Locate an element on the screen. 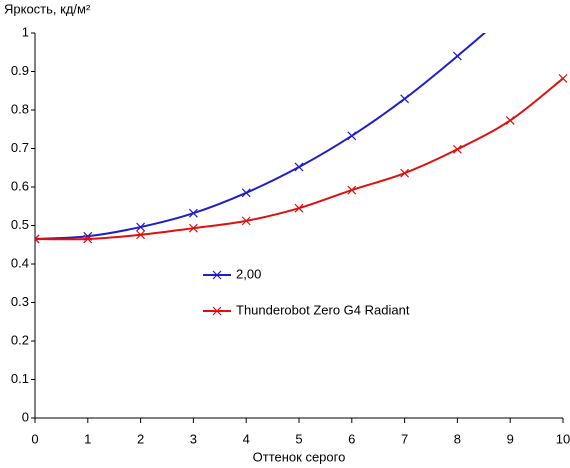 This screenshot has height=468, width=570. y-tick-label: 0.9 is located at coordinates (20, 70).